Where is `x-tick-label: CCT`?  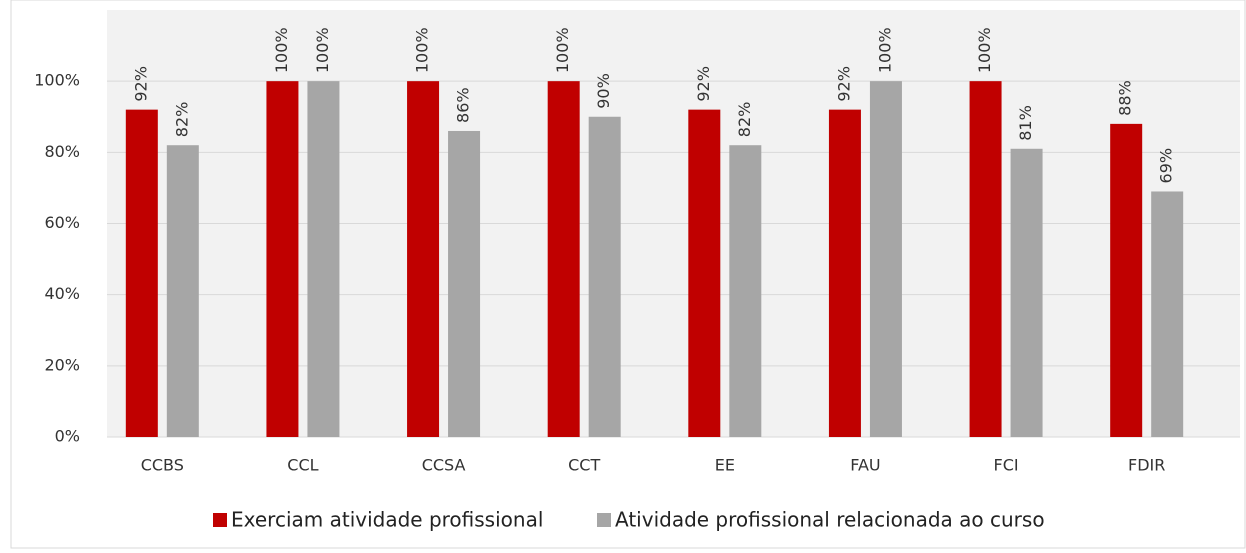
x-tick-label: CCT is located at coordinates (584, 465).